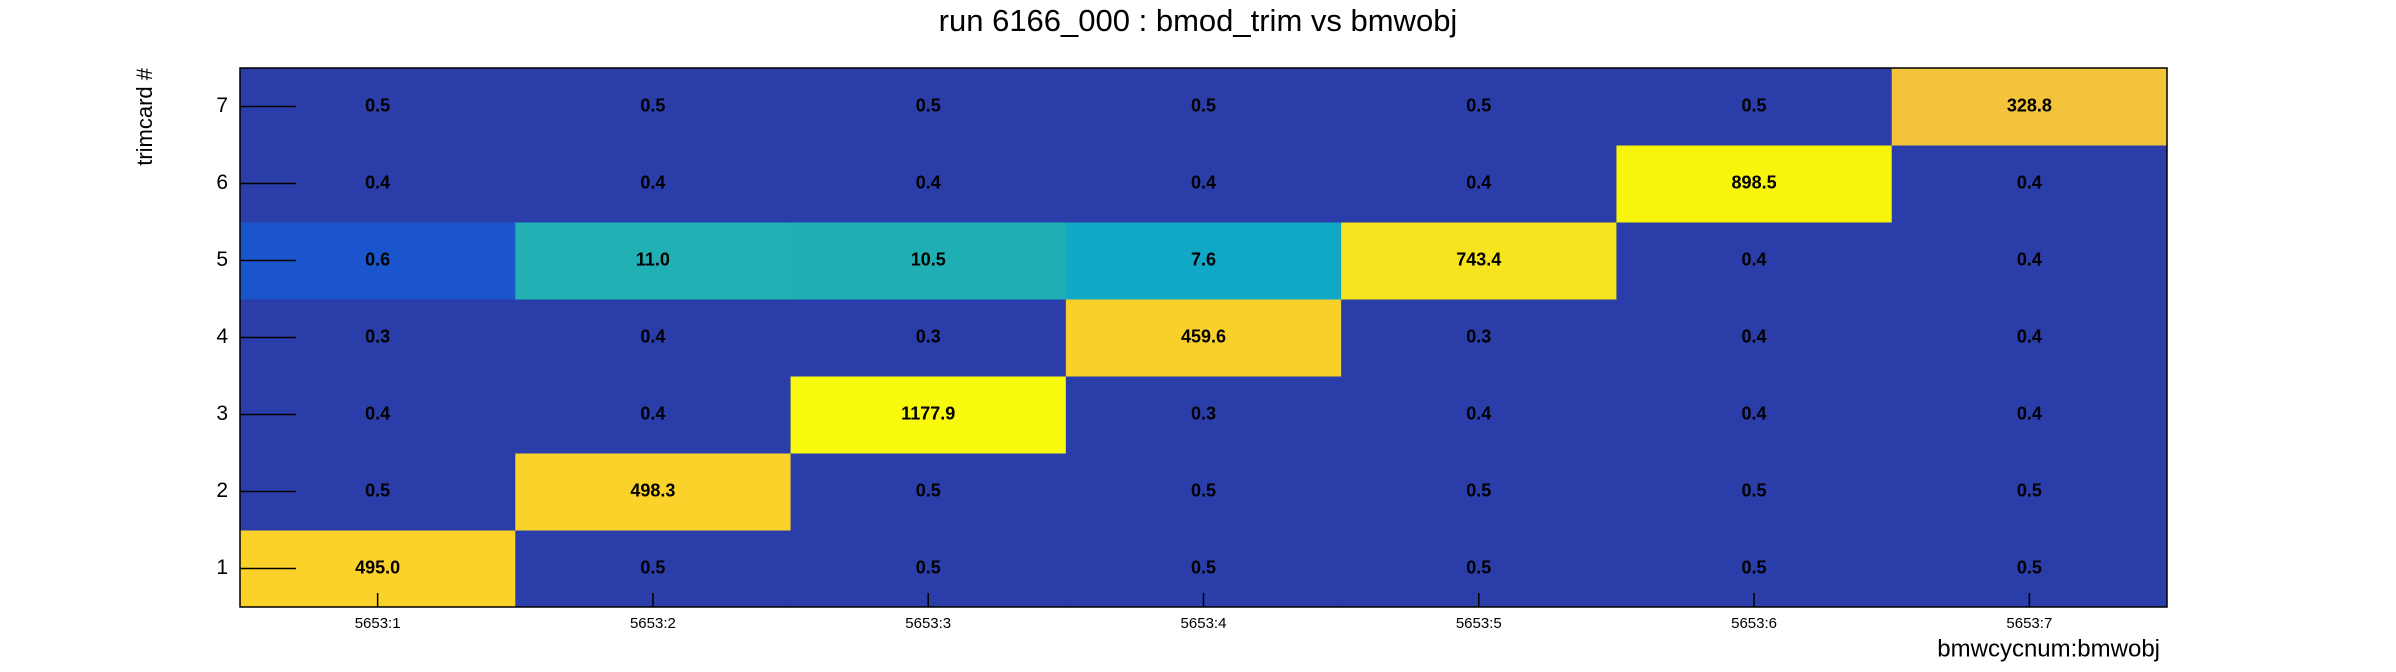 The width and height of the screenshot is (2396, 672). Describe the element at coordinates (144, 116) in the screenshot. I see `y-axis-label: trimcard #` at that location.